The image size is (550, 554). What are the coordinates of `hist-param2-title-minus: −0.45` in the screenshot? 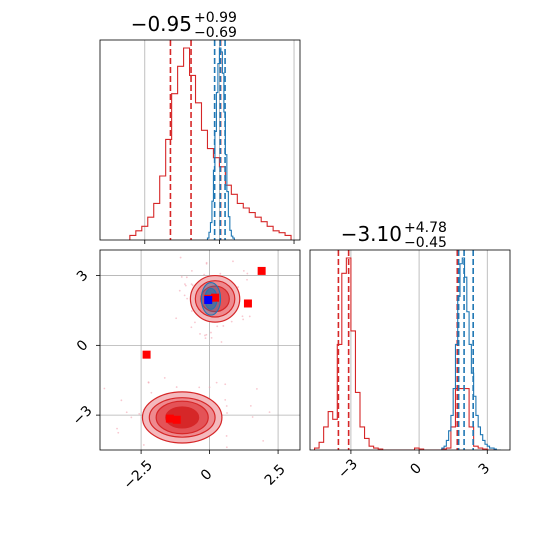 It's located at (425, 243).